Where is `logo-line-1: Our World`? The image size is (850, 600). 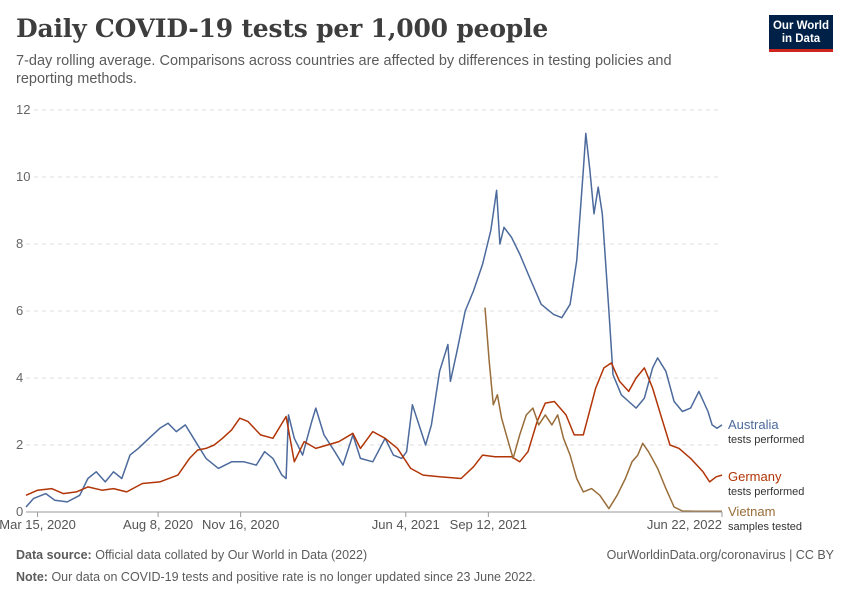 logo-line-1: Our World is located at coordinates (800, 26).